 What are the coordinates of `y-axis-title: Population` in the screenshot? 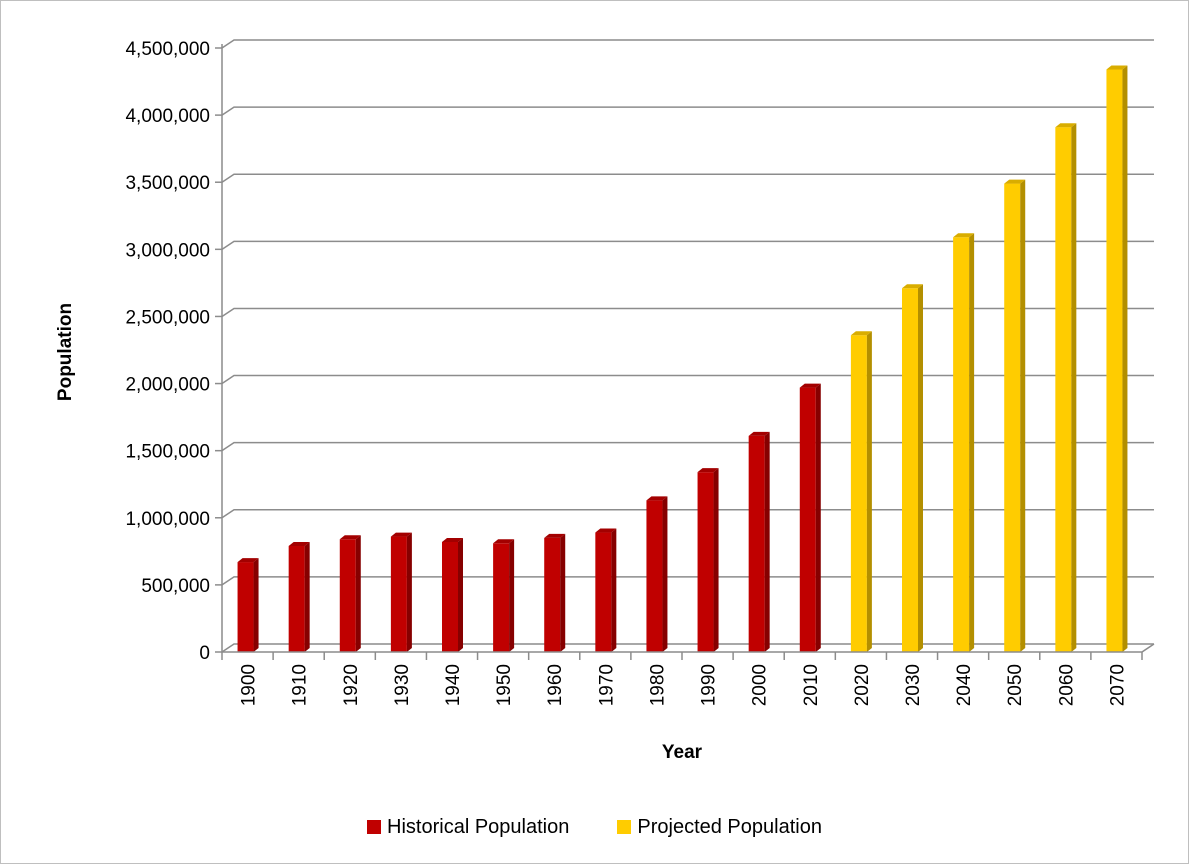 It's located at (65, 352).